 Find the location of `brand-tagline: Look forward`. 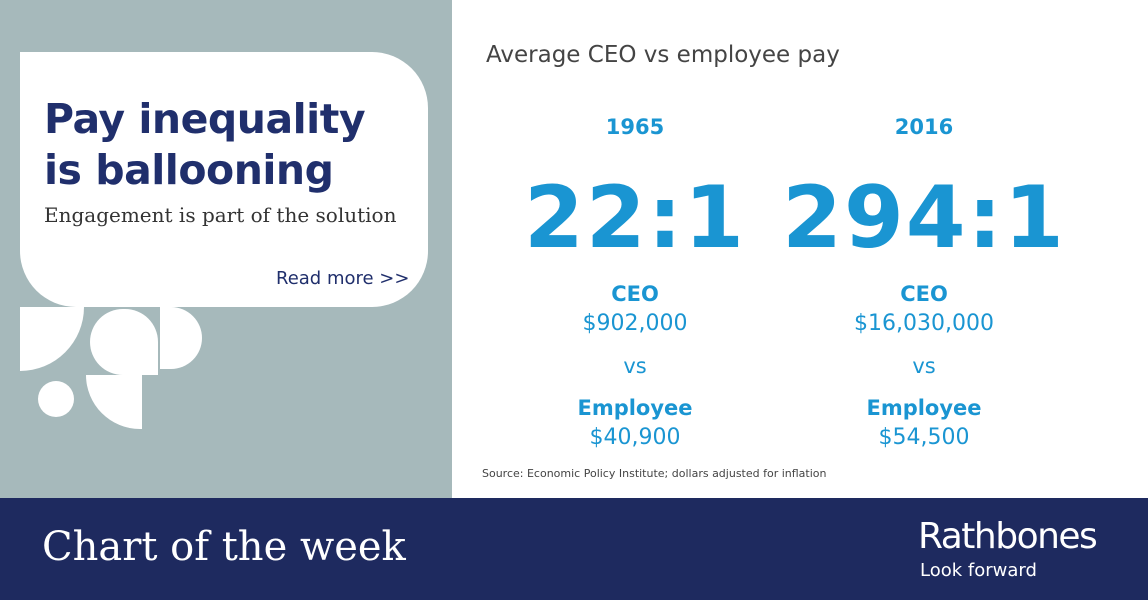

brand-tagline: Look forward is located at coordinates (978, 570).